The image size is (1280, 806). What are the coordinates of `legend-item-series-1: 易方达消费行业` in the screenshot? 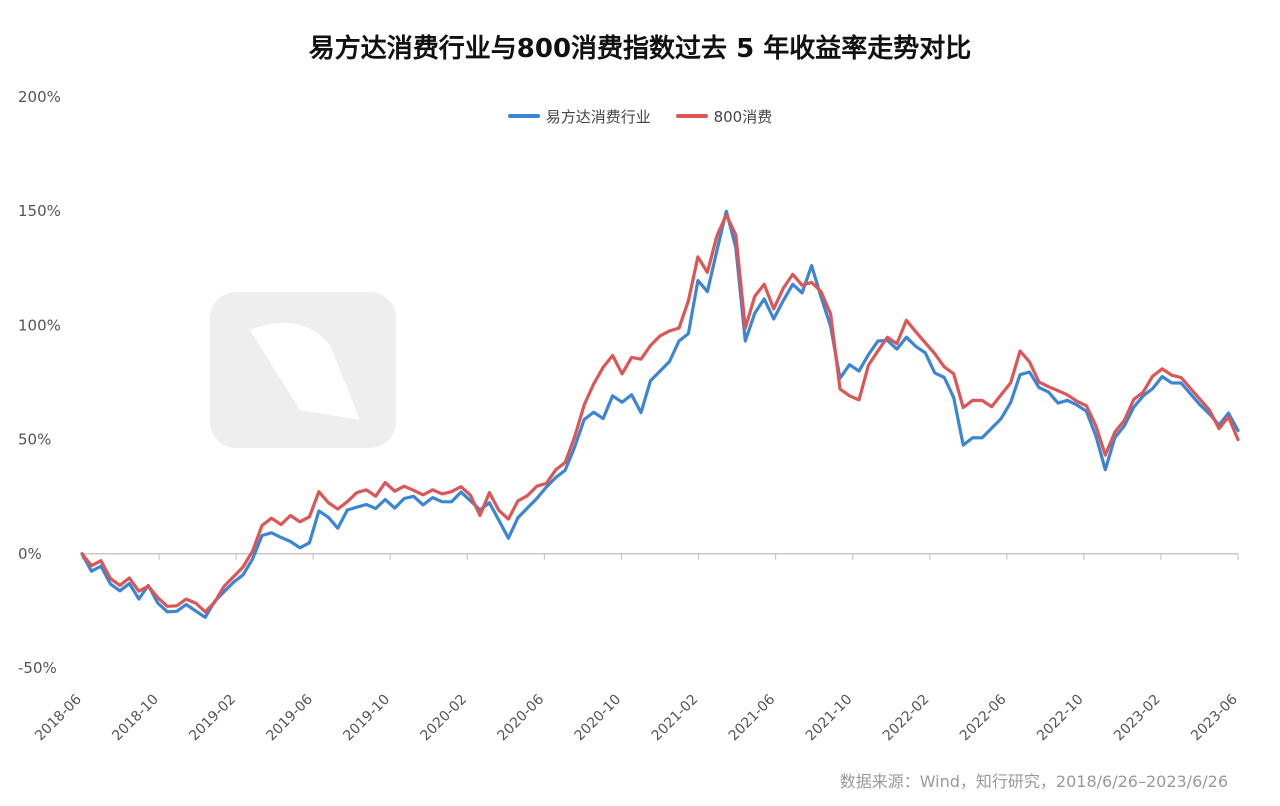 It's located at (579, 116).